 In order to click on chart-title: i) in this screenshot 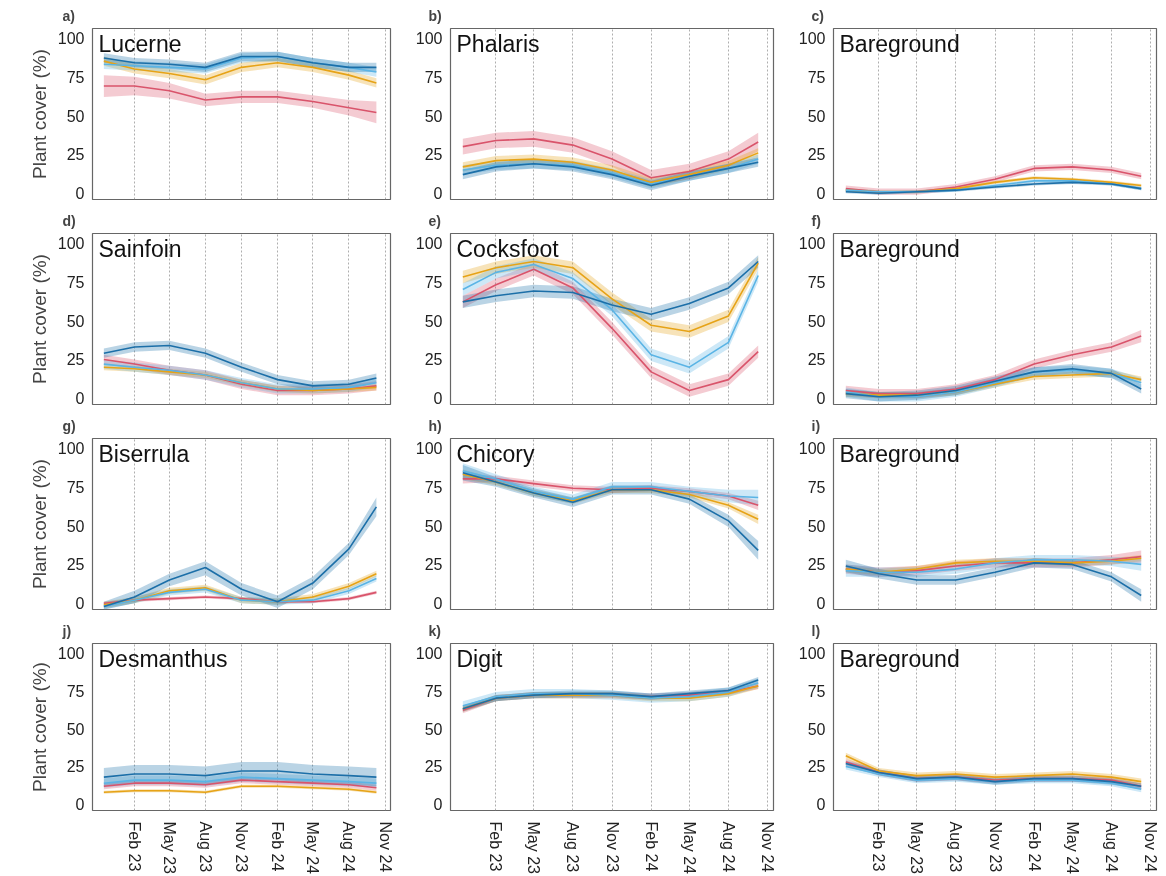, I will do `click(816, 425)`.